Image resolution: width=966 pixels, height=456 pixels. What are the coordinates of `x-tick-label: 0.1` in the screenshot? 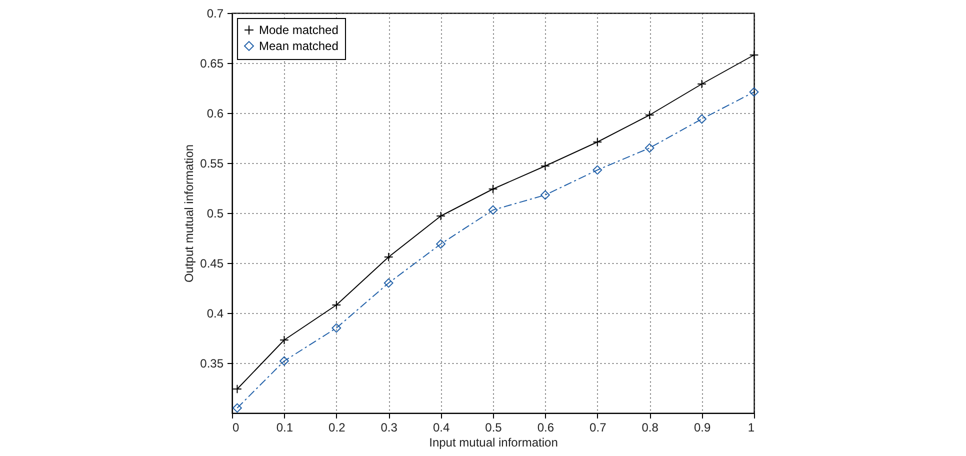 It's located at (285, 427).